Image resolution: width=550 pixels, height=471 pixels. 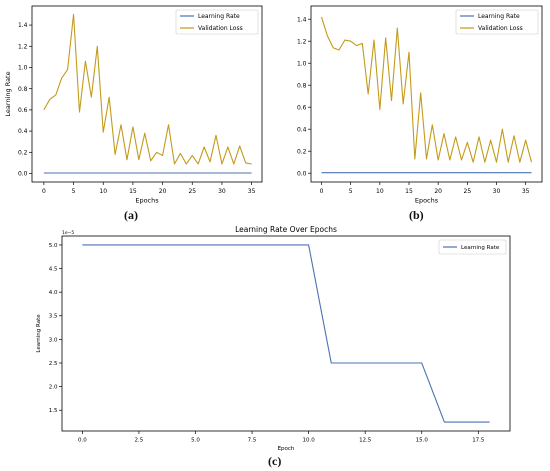 What do you see at coordinates (286, 229) in the screenshot?
I see `chart-title: Learning Rate Over Epochs` at bounding box center [286, 229].